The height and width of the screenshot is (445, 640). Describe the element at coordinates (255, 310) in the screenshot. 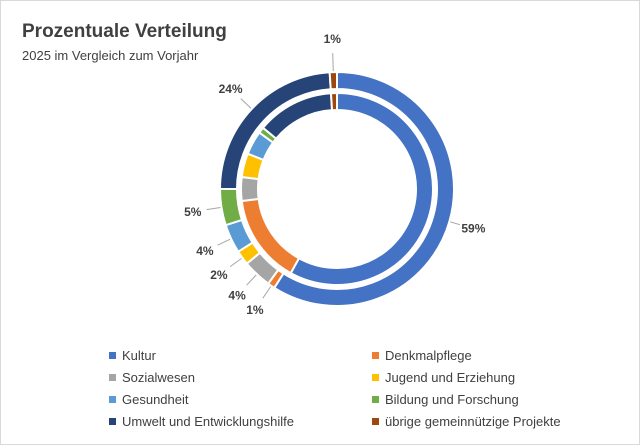

I see `data-label-2: 1%` at that location.